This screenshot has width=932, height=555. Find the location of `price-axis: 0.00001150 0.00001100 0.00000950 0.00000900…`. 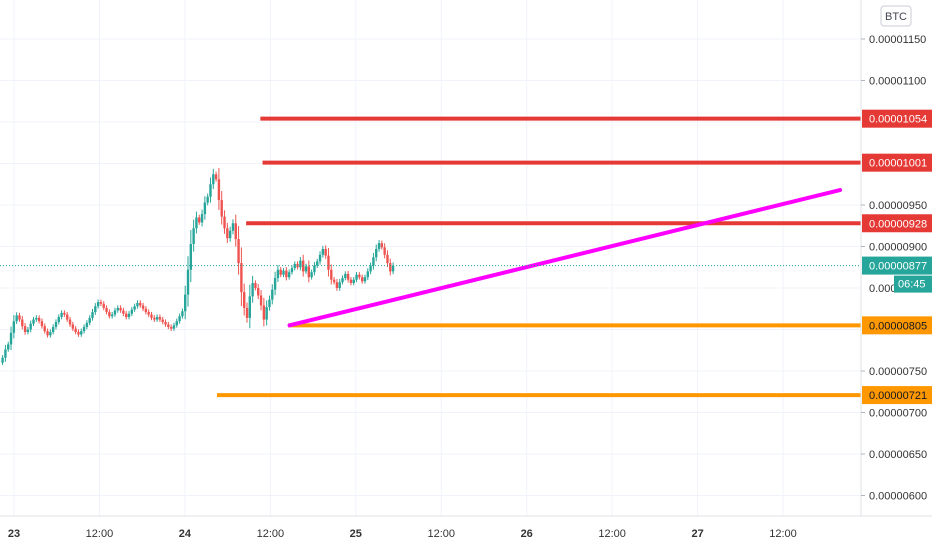

price-axis: 0.00001150 0.00001100 0.00000950 0.00000900… is located at coordinates (896, 268).